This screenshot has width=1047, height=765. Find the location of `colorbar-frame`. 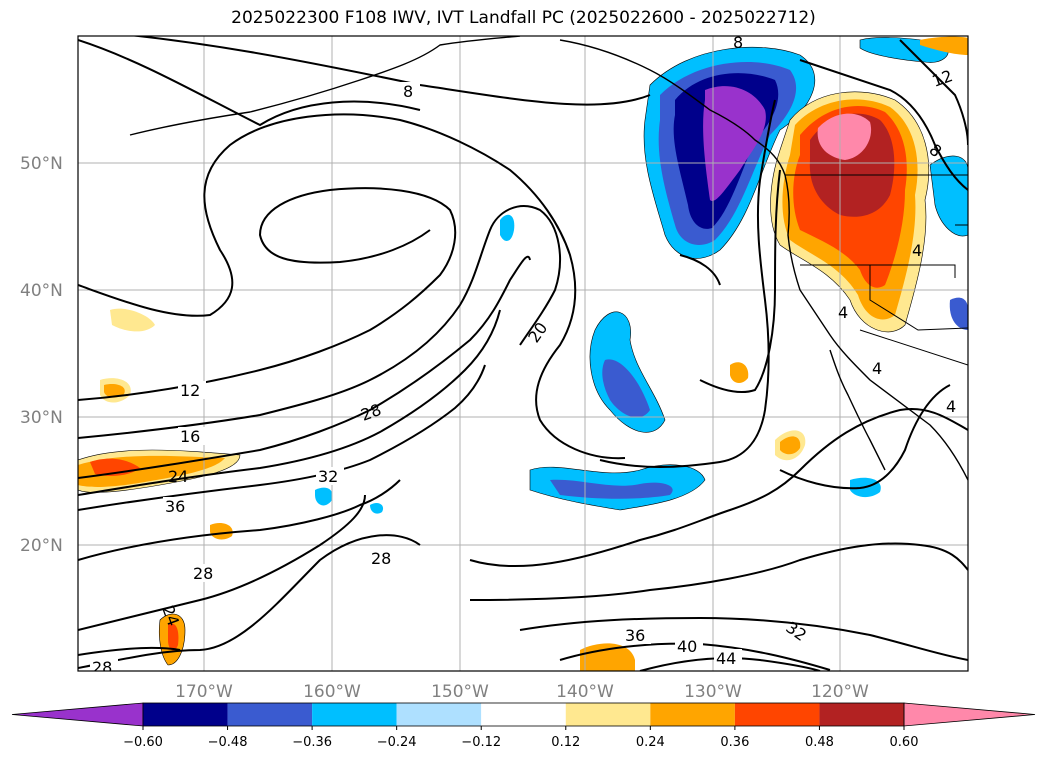

colorbar-frame is located at coordinates (523, 714).